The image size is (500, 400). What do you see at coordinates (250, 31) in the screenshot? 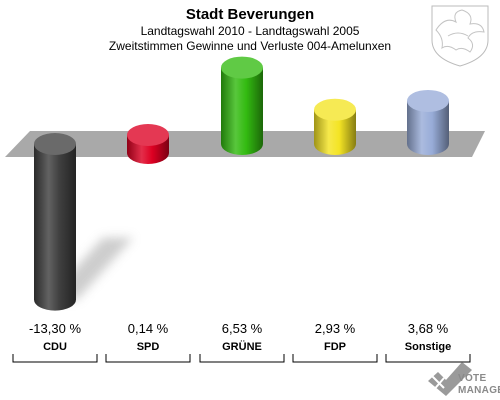
I see `chart-subtitle-1: Landtagswahl 2010 - Landtagswahl 2005` at bounding box center [250, 31].